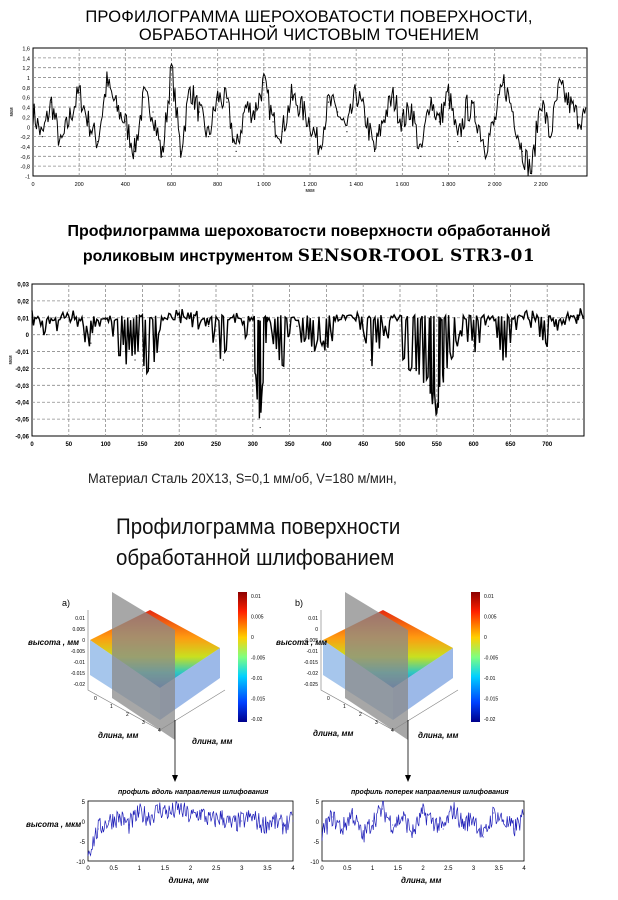 This screenshot has height=900, width=618. Describe the element at coordinates (490, 720) in the screenshot. I see `colorbar-tick: -0.02` at that location.